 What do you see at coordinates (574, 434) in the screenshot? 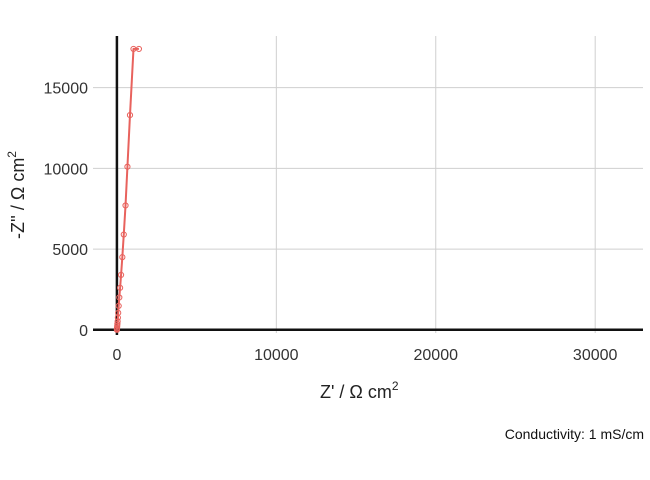
I see `conductivity-caption: Conductivity: 1 mS/cm` at bounding box center [574, 434].